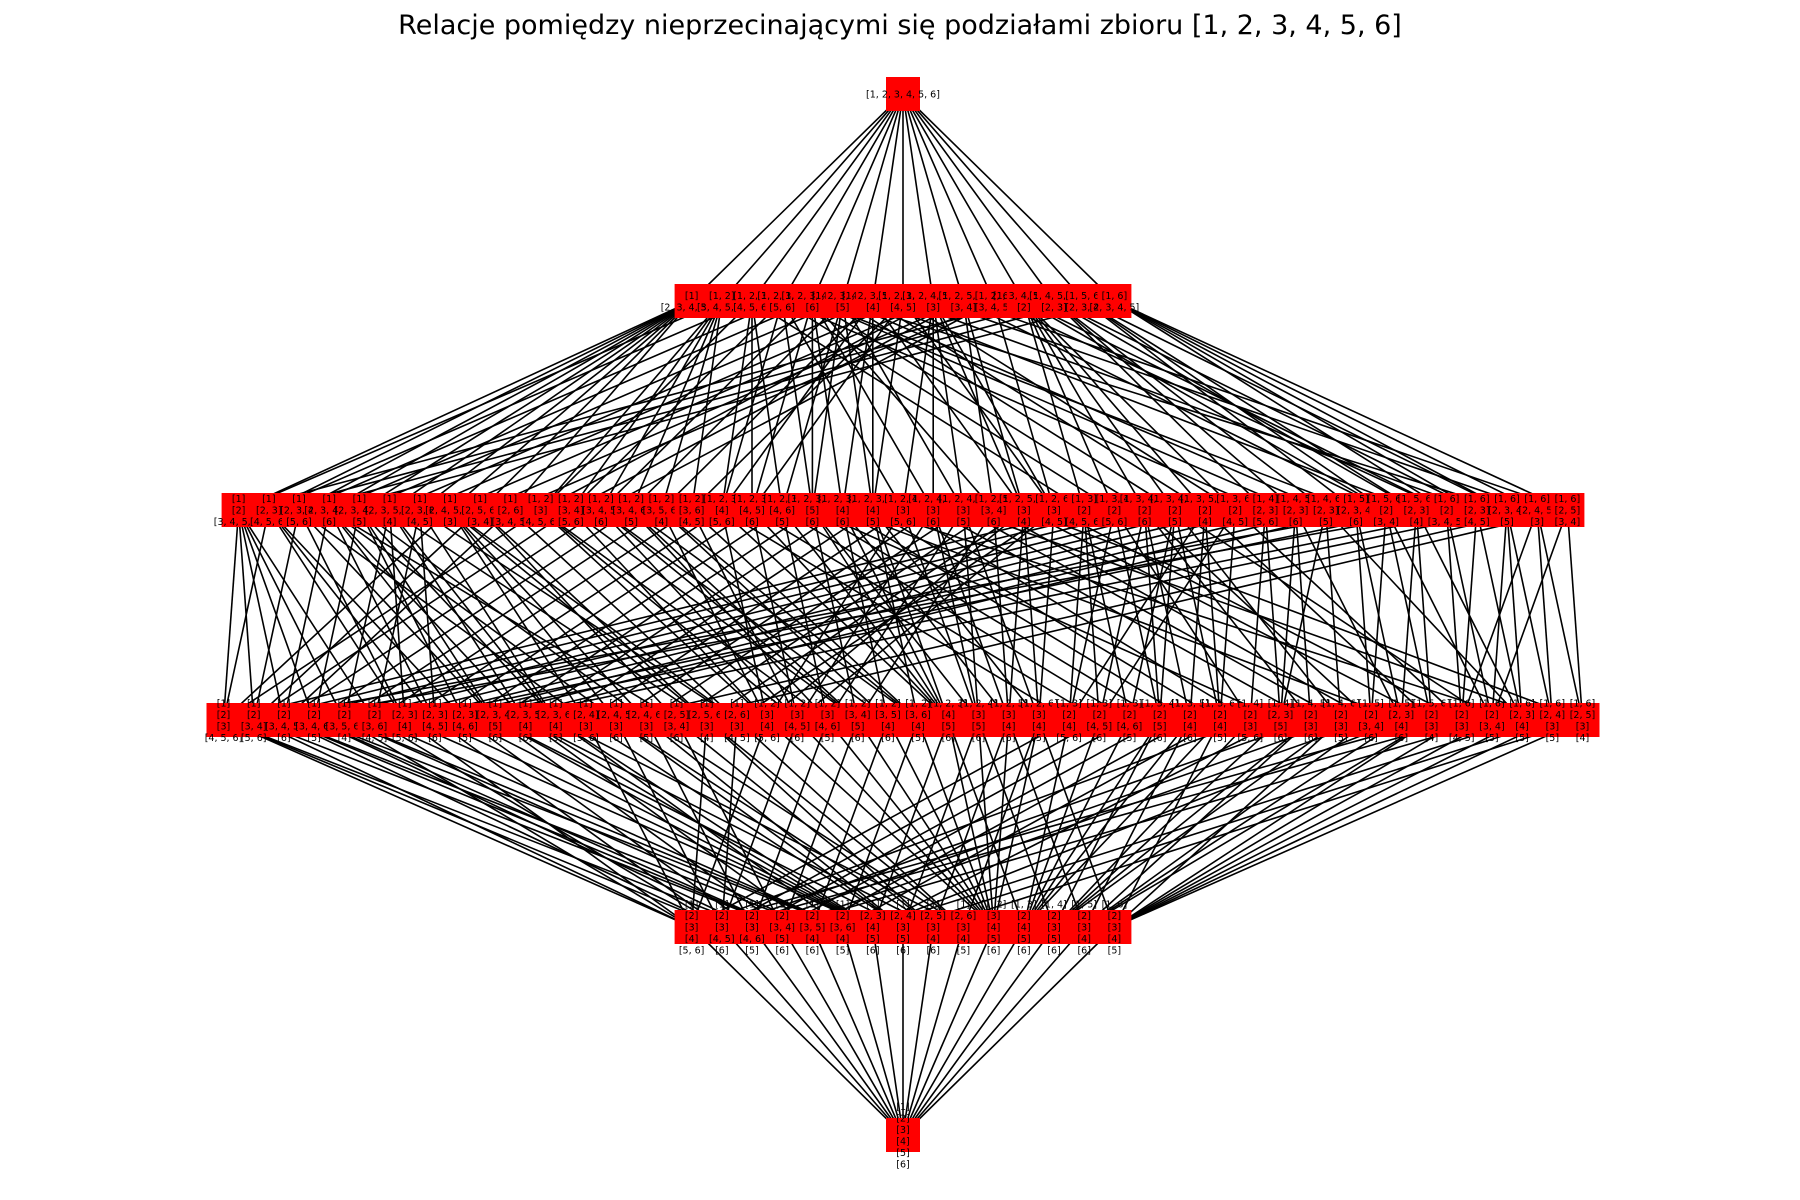  What do you see at coordinates (1024, 510) in the screenshot?
I see `partition-node: [1, 2, 5, 6][3][4]` at bounding box center [1024, 510].